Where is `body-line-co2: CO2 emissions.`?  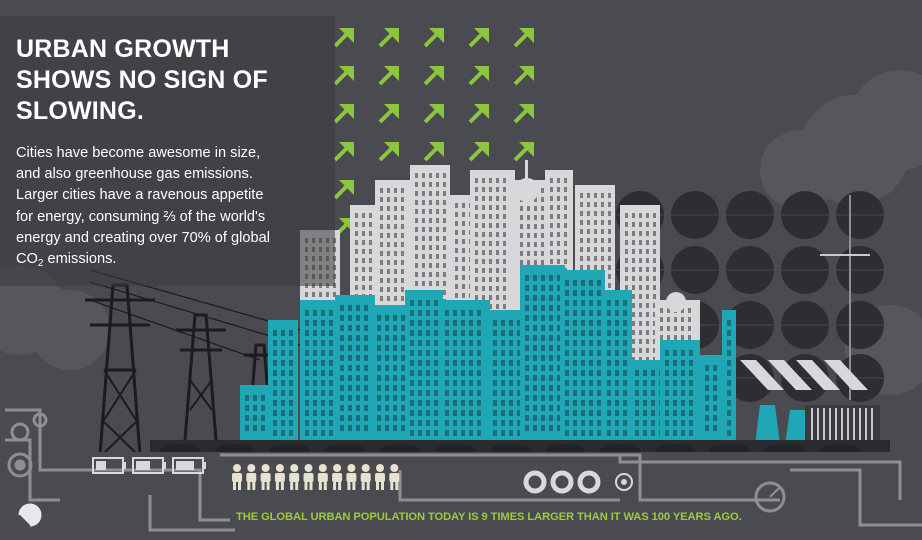 body-line-co2: CO2 emissions. is located at coordinates (162, 259).